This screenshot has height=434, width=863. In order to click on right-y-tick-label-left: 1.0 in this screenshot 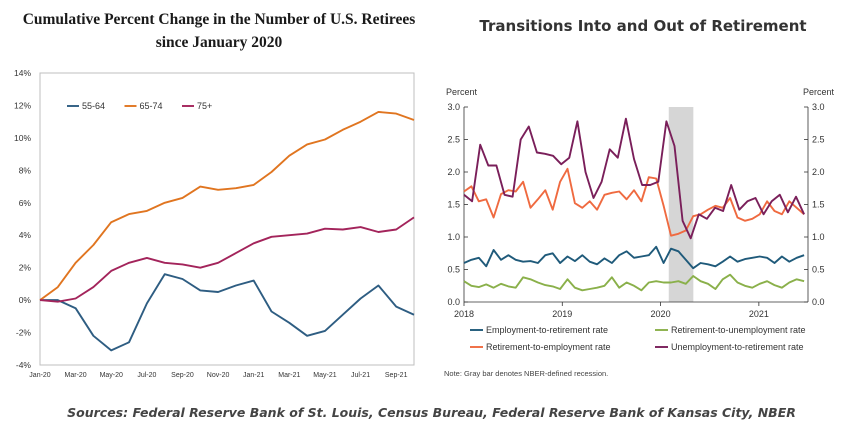, I will do `click(453, 237)`.